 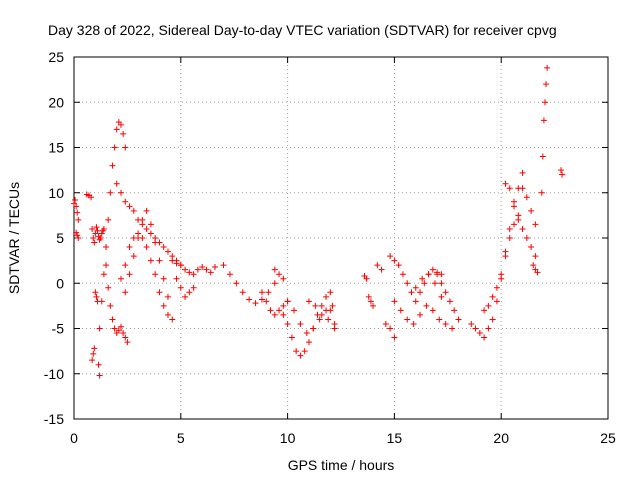 What do you see at coordinates (395, 438) in the screenshot?
I see `x-tick-label: 15` at bounding box center [395, 438].